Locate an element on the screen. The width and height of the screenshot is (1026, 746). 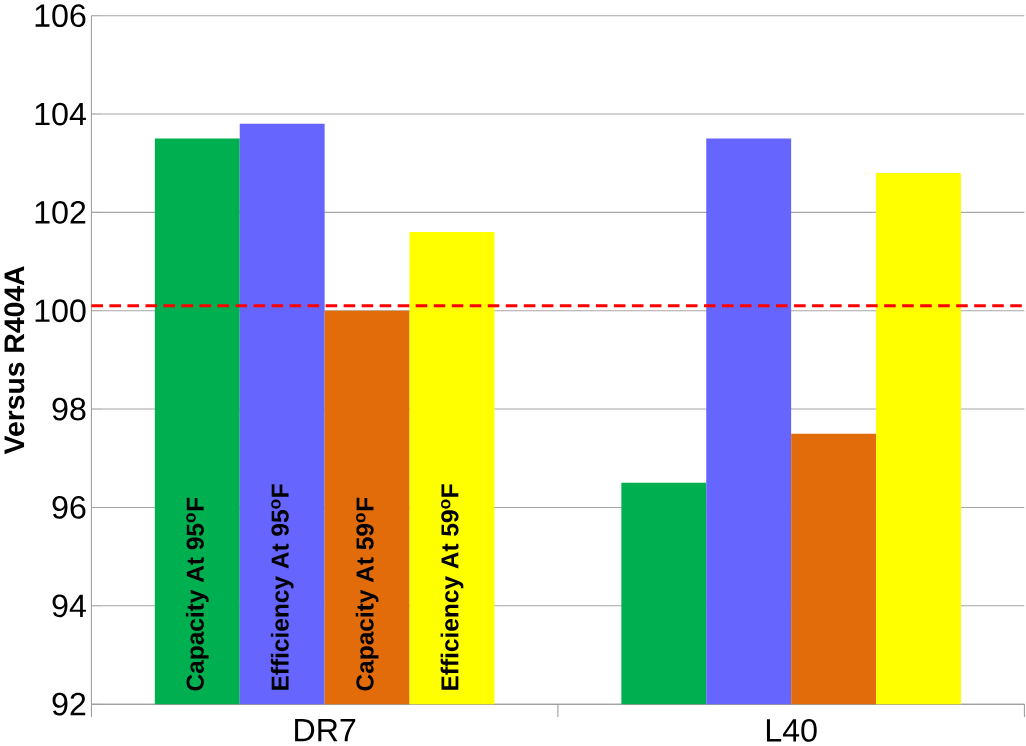
y-tick-label: 94 is located at coordinates (69, 606).